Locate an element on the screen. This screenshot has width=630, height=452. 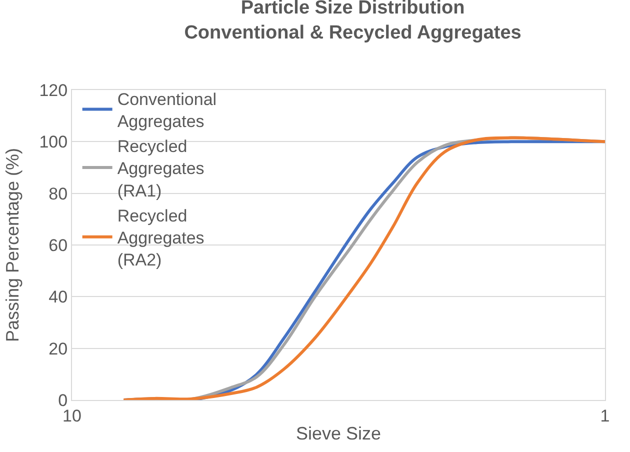
legend-label: Recycled Aggregates (RA2) is located at coordinates (160, 238).